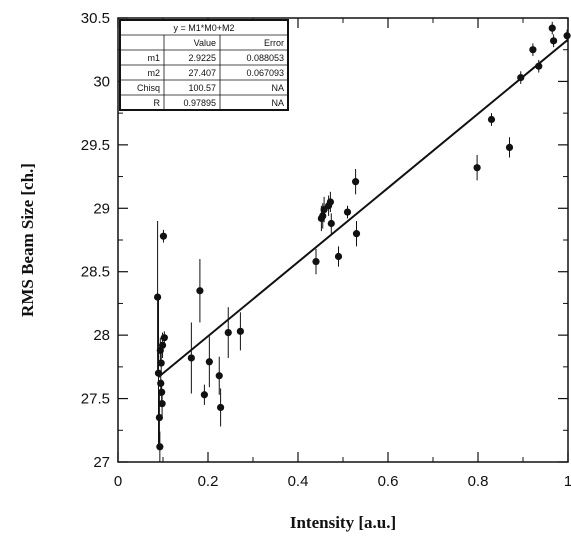  Describe the element at coordinates (95, 399) in the screenshot. I see `y-tick-label: 27.5` at that location.